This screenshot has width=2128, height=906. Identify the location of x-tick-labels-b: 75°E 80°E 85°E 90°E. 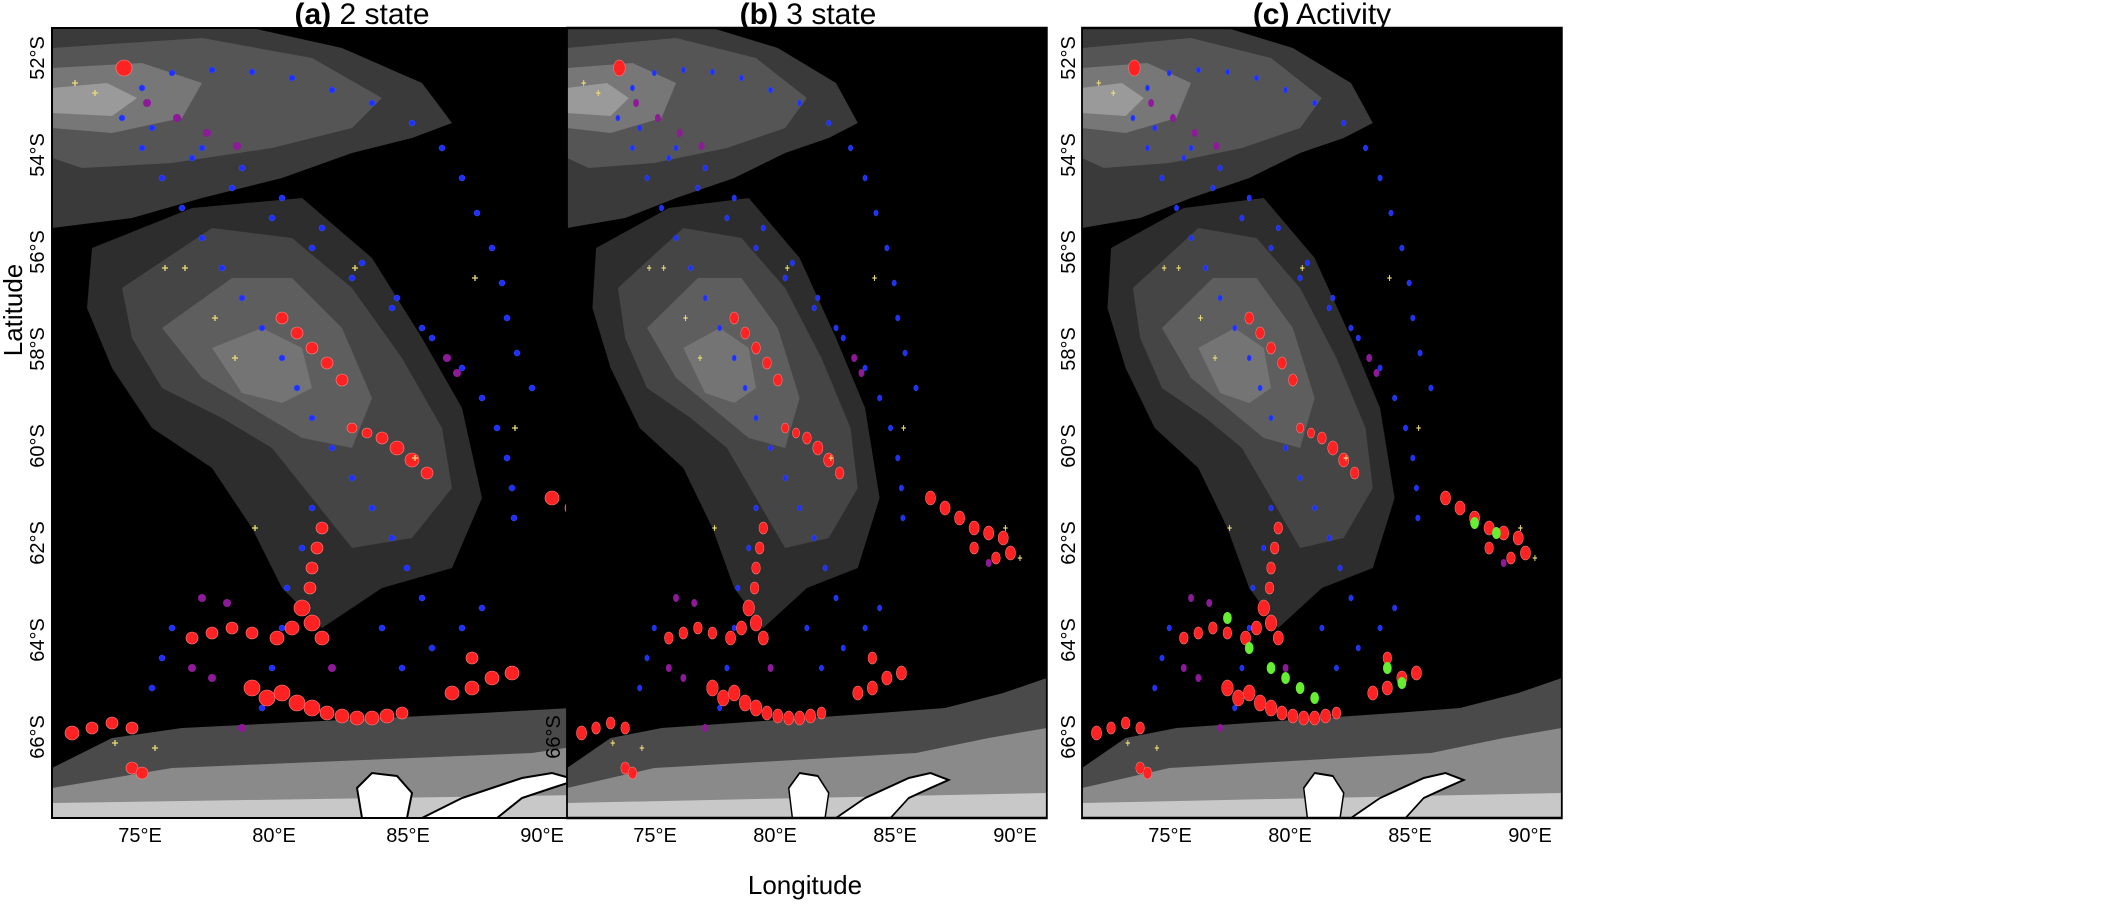
(835, 836).